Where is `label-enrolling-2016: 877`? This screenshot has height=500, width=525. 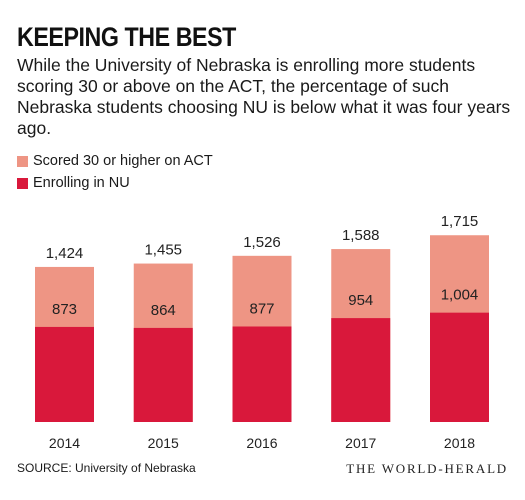
label-enrolling-2016: 877 is located at coordinates (261, 308).